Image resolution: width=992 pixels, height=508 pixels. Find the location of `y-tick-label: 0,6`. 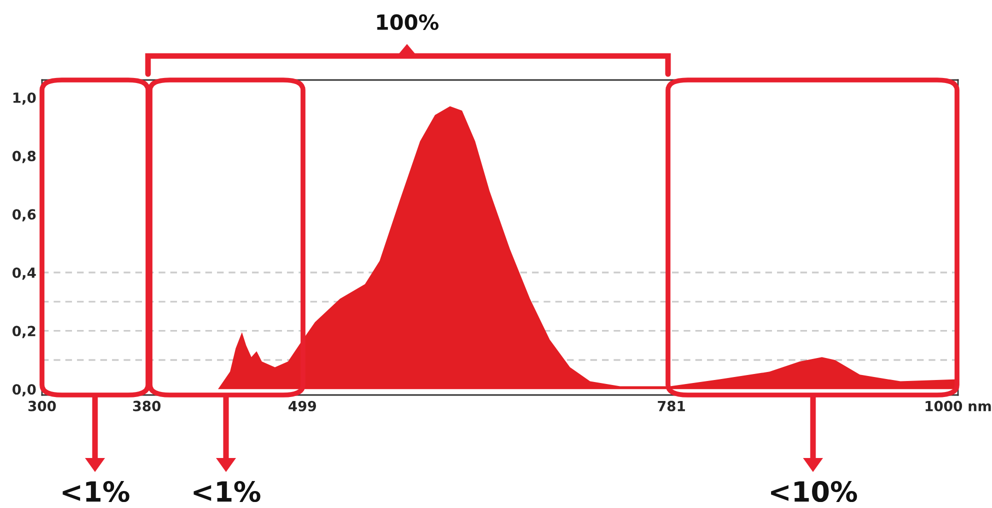

y-tick-label: 0,6 is located at coordinates (24, 215).